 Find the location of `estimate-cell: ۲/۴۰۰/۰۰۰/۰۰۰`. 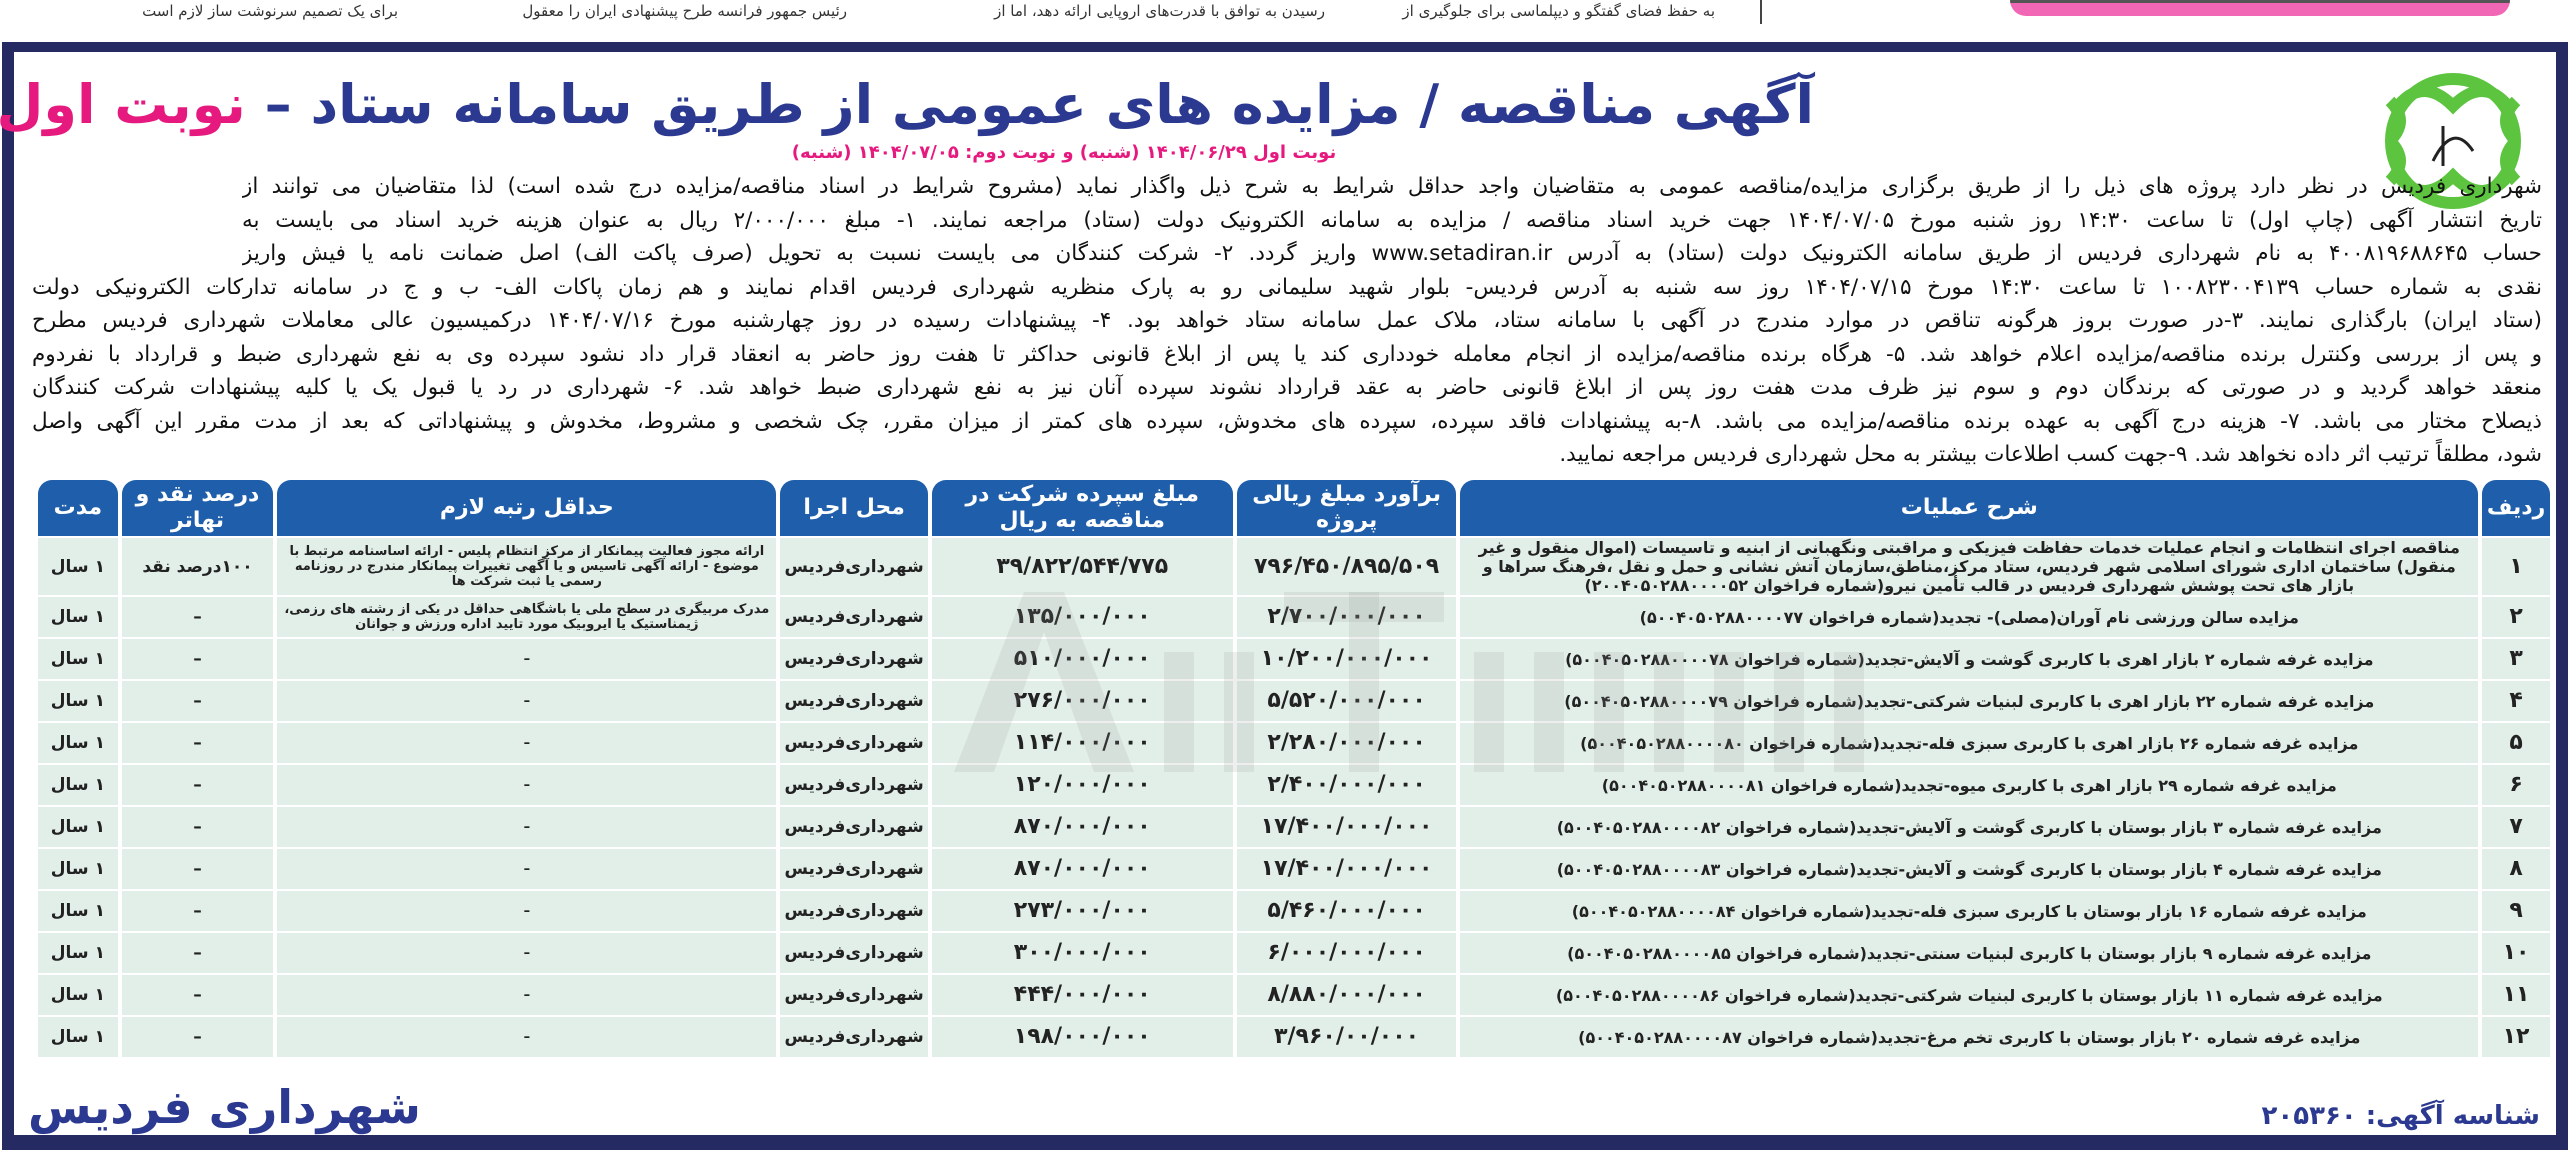

estimate-cell: ۲/۴۰۰/۰۰۰/۰۰۰ is located at coordinates (1346, 785).